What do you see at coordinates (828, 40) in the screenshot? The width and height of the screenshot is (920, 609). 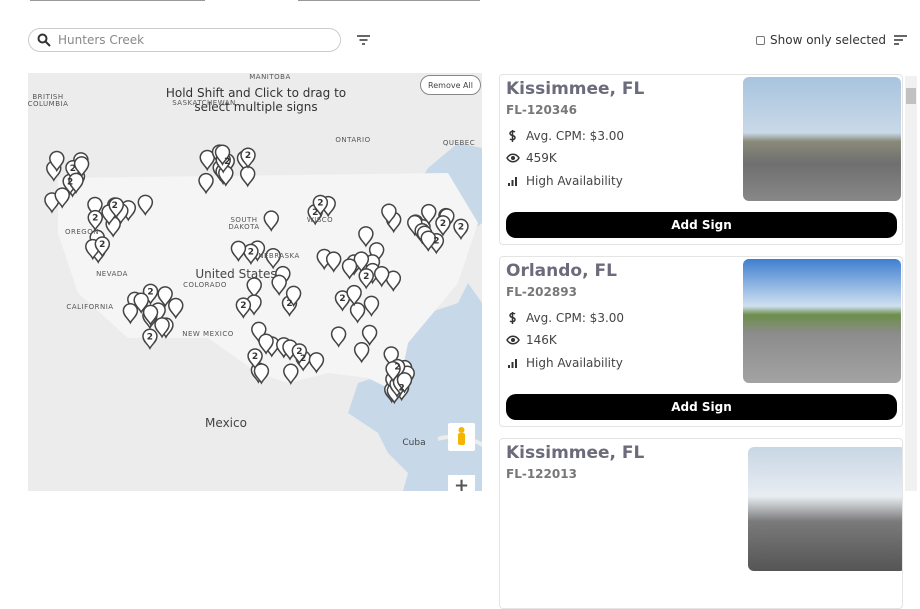 I see `show-only-selected-label: Show only selected` at bounding box center [828, 40].